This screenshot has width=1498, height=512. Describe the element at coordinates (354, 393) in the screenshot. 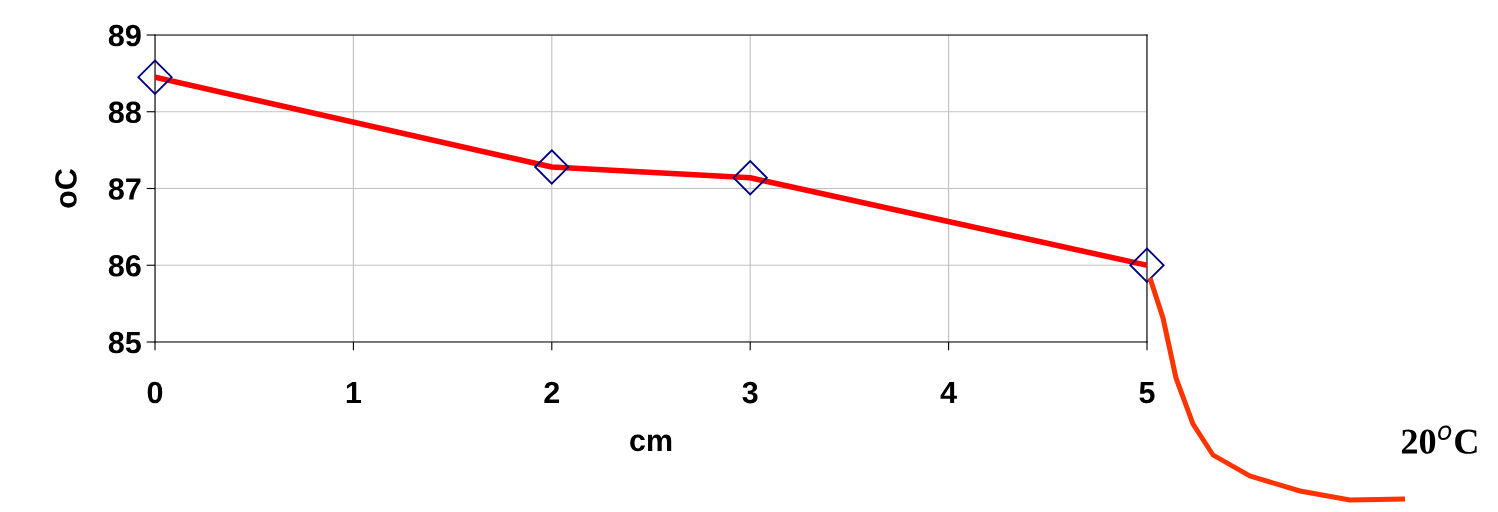

I see `x-tick-label: 1` at that location.